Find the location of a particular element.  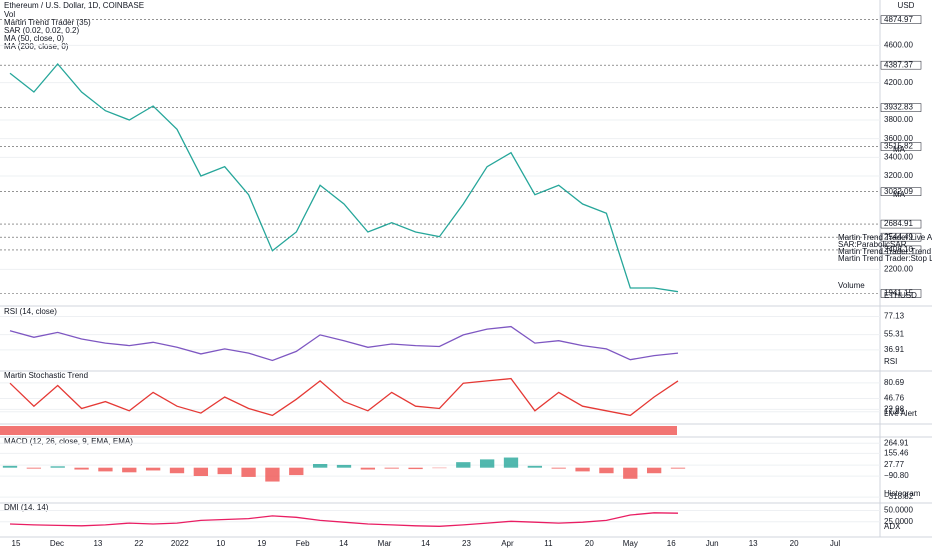

y-tick-label: 3400.00 is located at coordinates (898, 156).